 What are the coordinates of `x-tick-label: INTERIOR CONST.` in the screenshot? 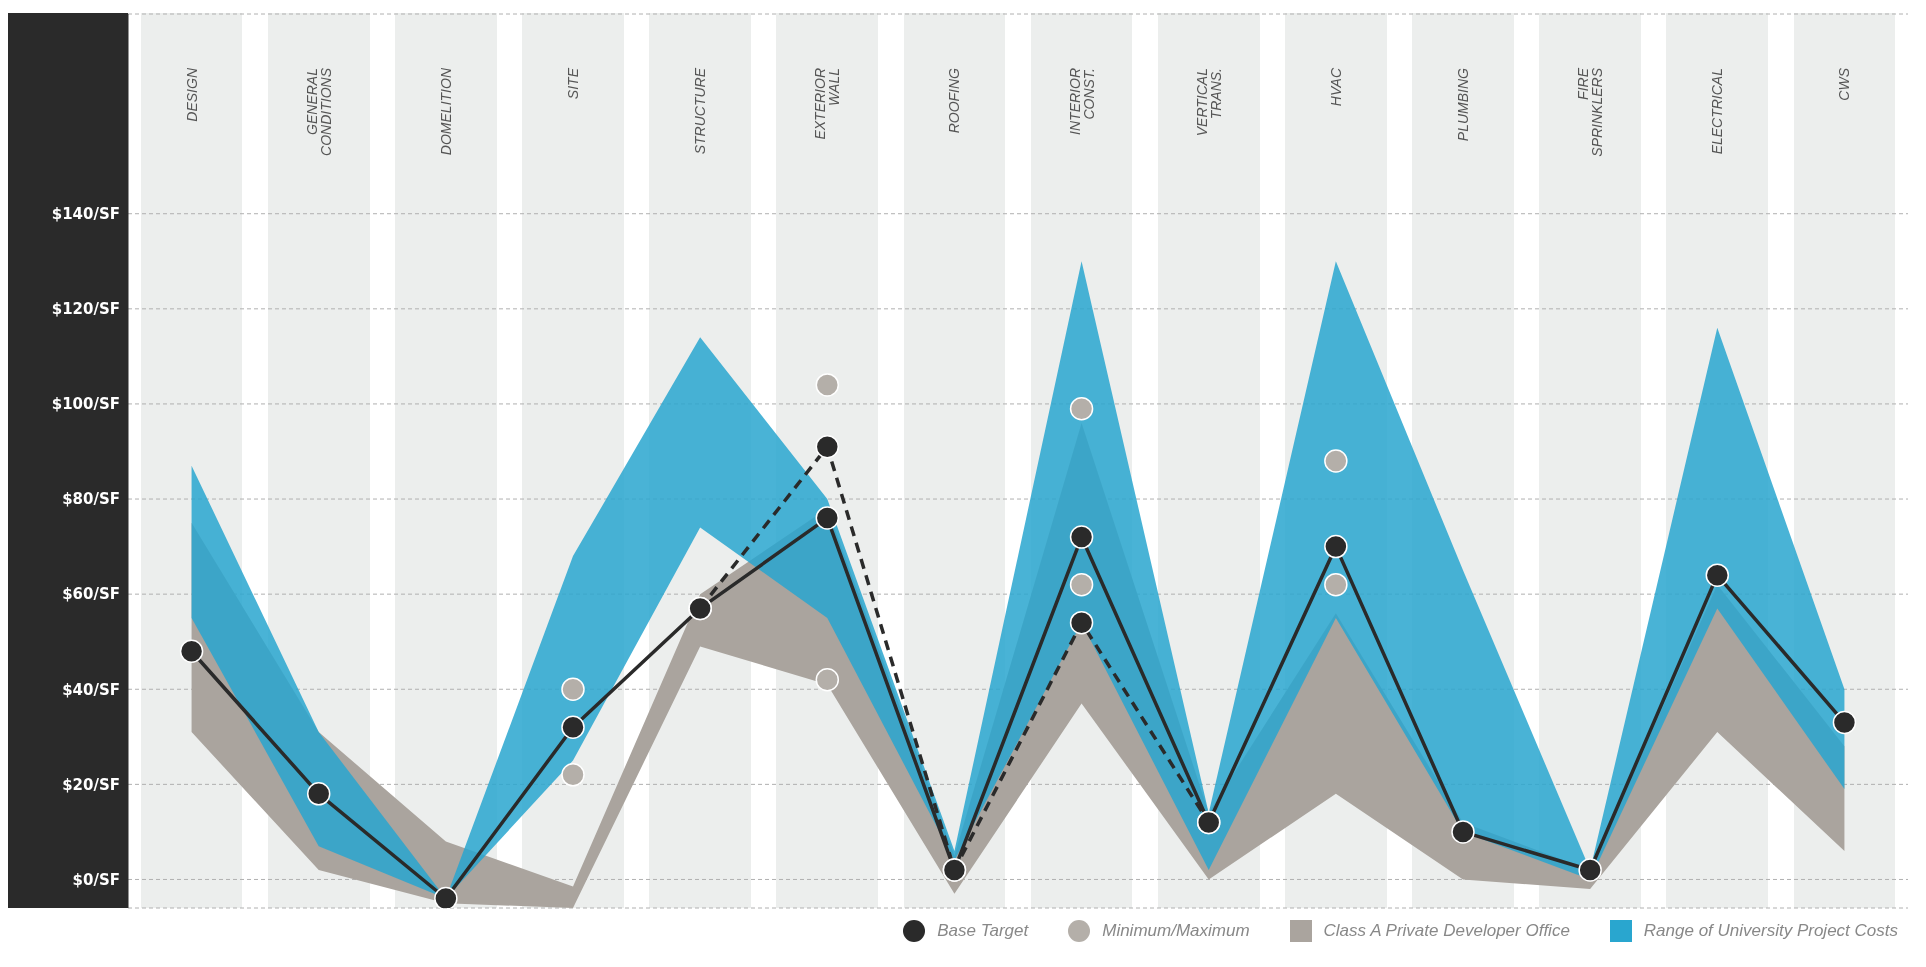 It's located at (1081, 101).